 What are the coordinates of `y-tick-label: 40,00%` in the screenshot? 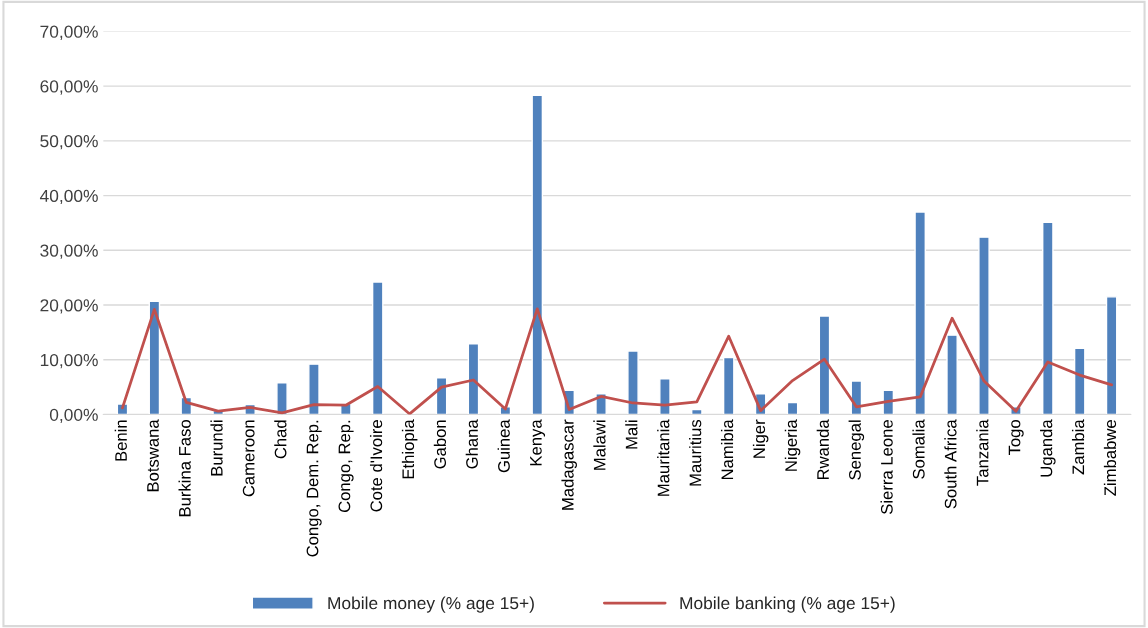 It's located at (68, 197).